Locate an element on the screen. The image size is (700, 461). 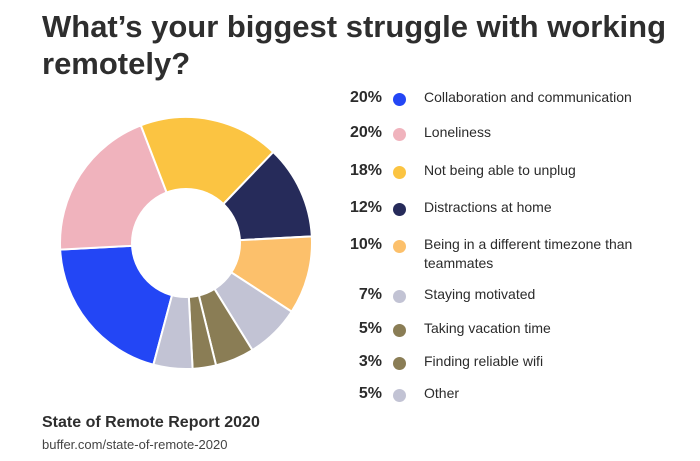
legend-value: 12% is located at coordinates (365, 207).